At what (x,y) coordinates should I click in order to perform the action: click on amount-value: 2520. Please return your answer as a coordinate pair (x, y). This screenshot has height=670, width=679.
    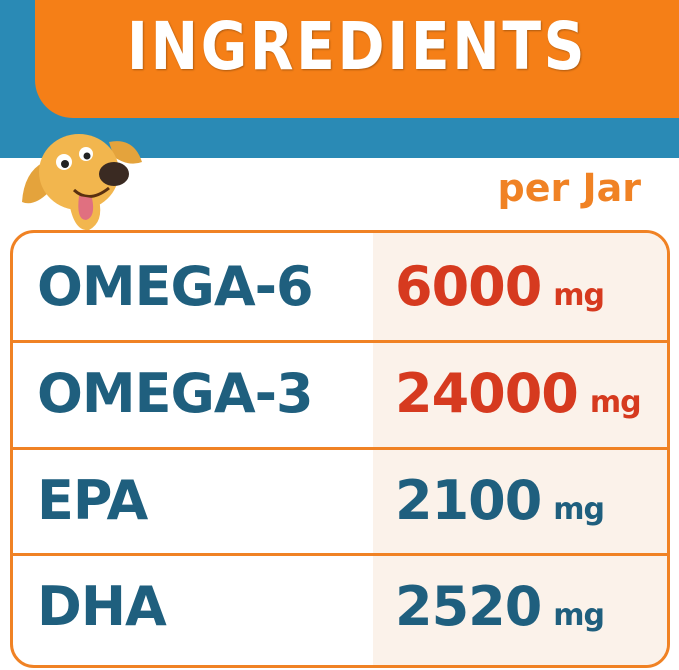
    Looking at the image, I should click on (468, 606).